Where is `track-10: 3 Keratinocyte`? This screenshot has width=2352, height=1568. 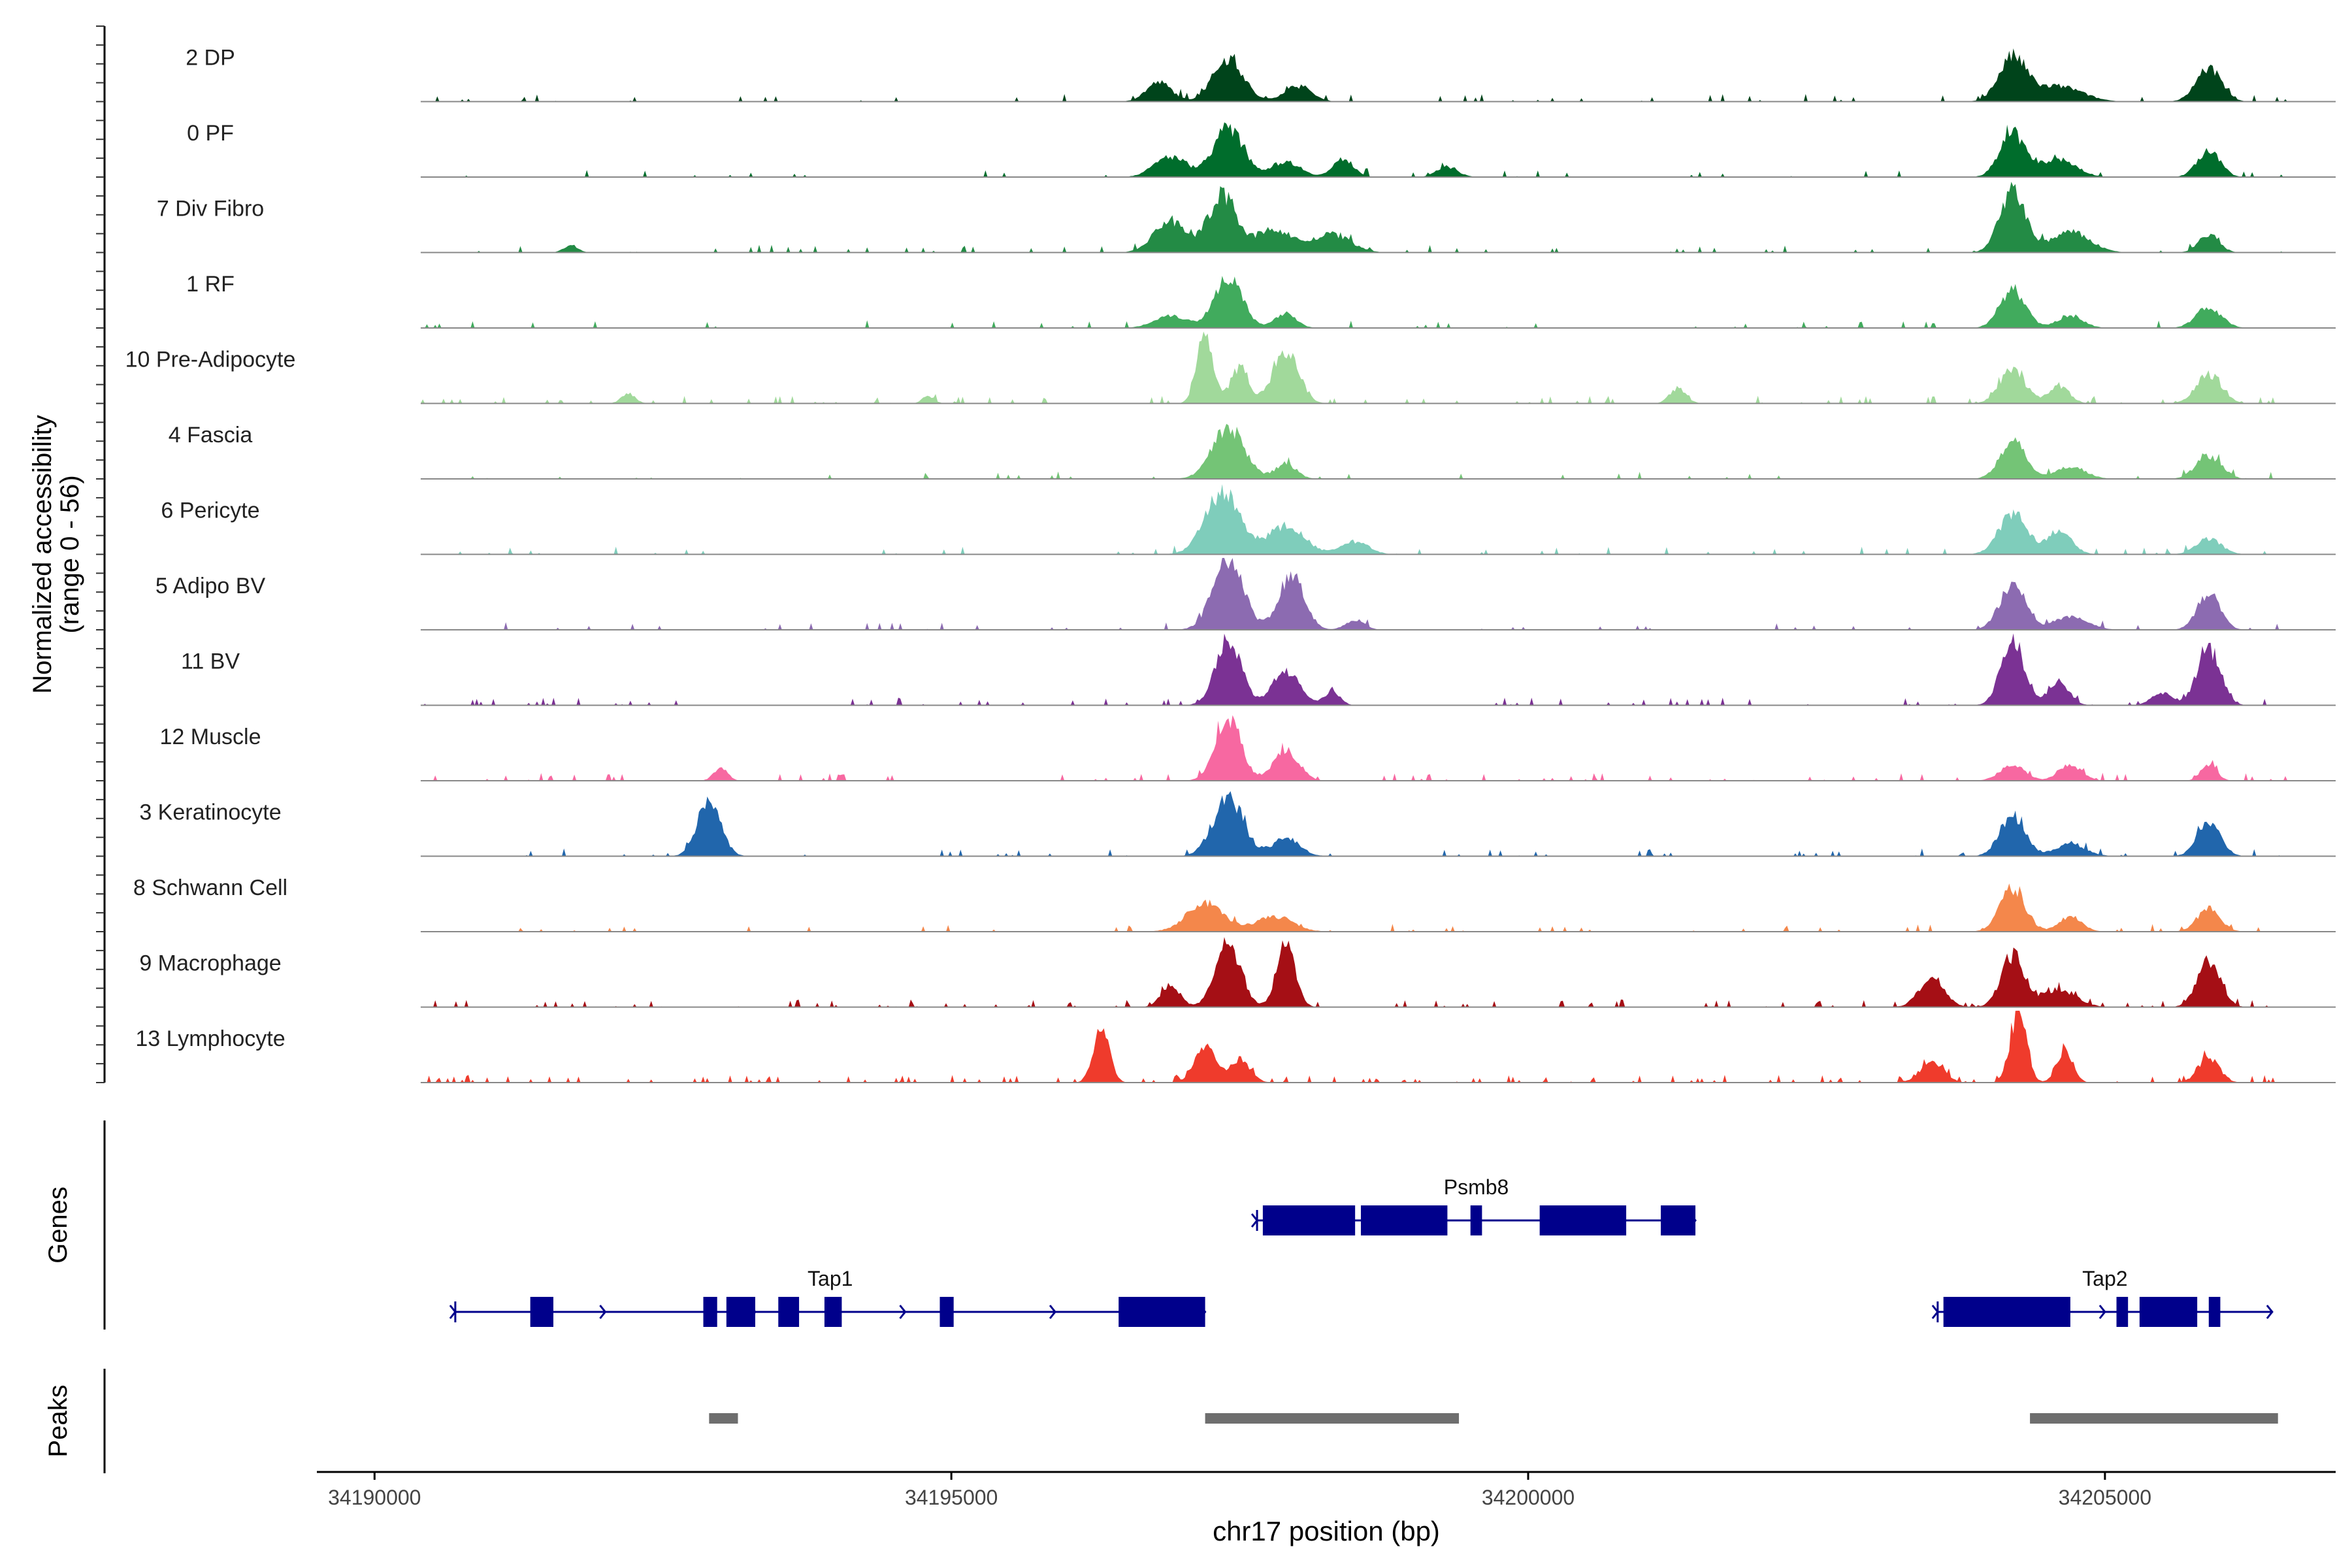
track-10: 3 Keratinocyte is located at coordinates (1237, 824).